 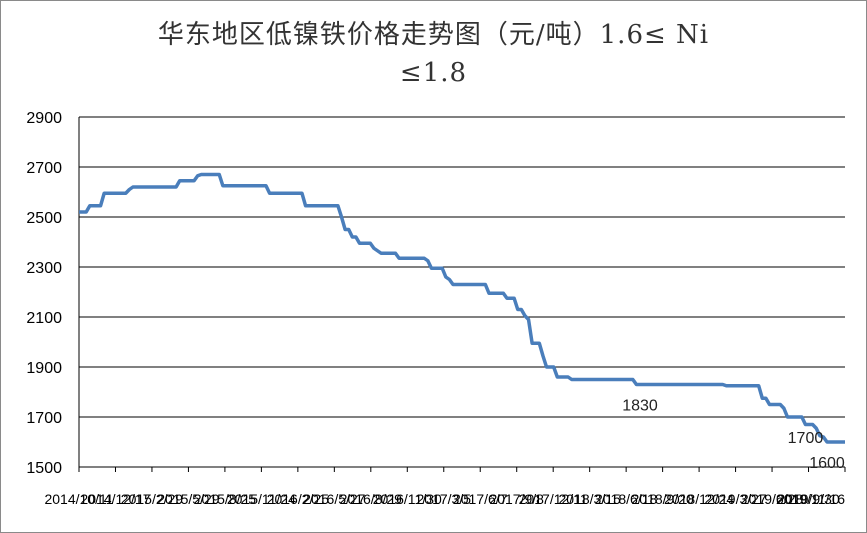 What do you see at coordinates (433, 73) in the screenshot?
I see `chart-title-line-2: ≤1.8` at bounding box center [433, 73].